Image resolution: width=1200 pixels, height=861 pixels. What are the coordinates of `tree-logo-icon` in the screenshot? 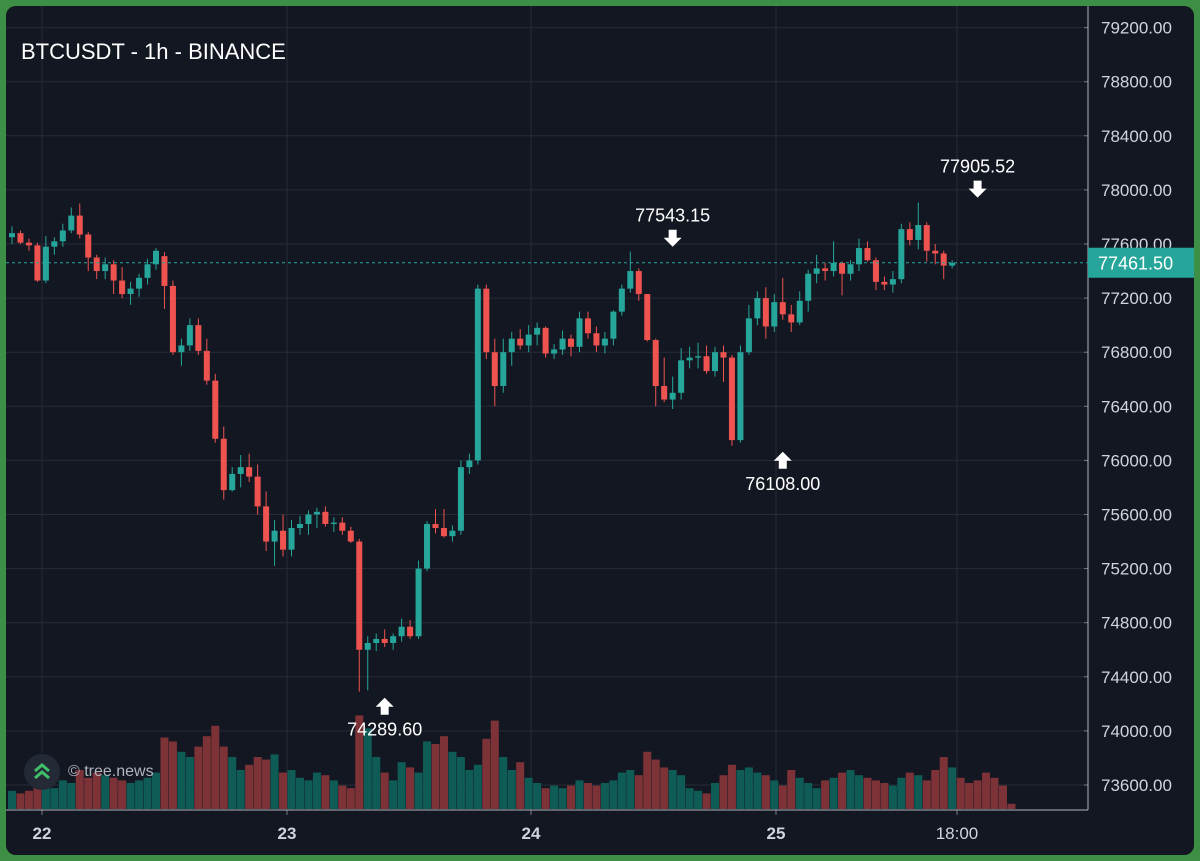 It's located at (42, 772).